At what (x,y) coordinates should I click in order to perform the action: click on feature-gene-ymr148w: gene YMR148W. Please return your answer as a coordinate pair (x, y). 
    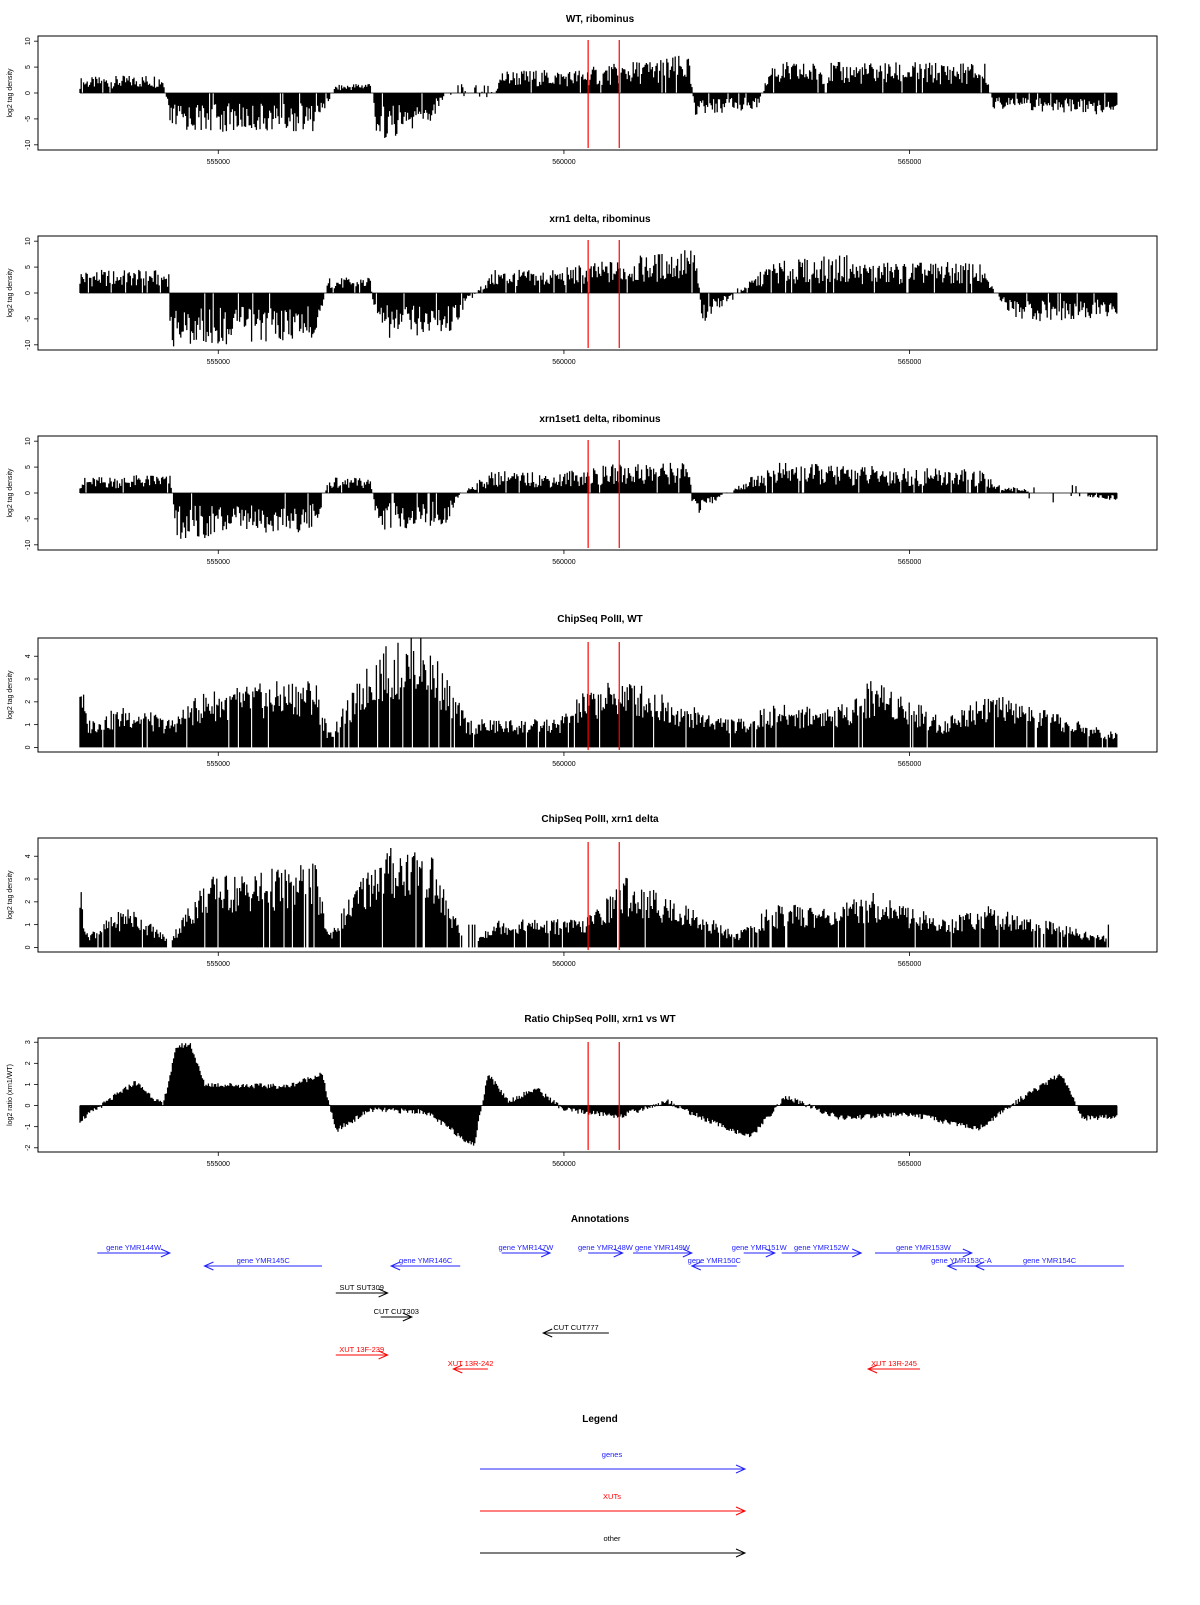
    Looking at the image, I should click on (606, 1250).